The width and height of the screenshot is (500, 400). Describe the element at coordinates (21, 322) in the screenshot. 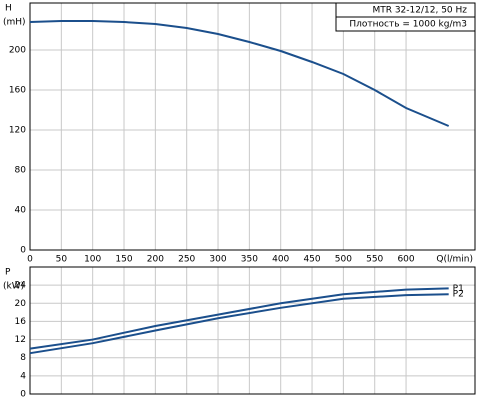

I see `y-tick-label: 16` at that location.